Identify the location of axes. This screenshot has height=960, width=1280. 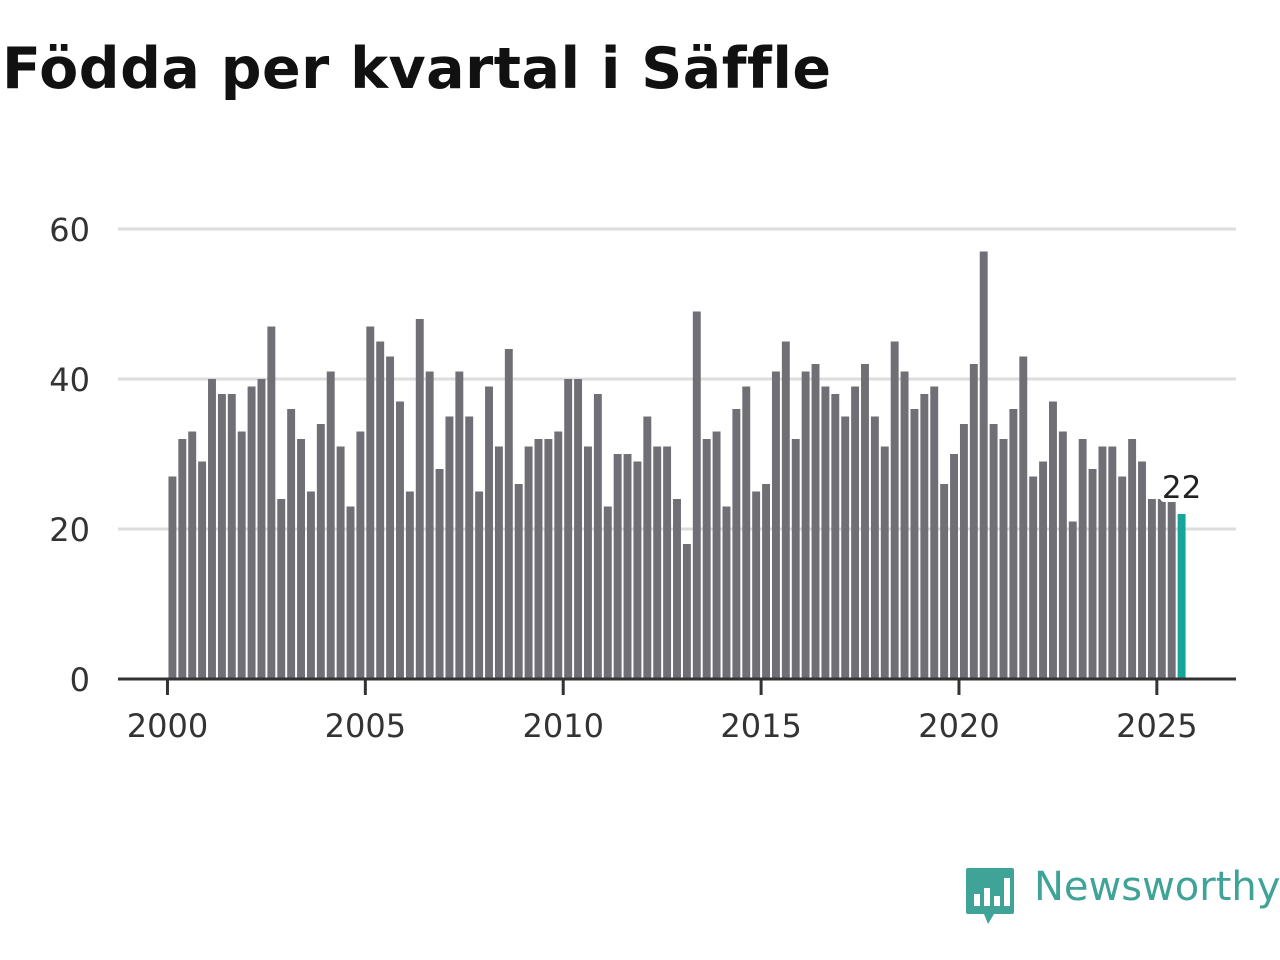
(677, 686).